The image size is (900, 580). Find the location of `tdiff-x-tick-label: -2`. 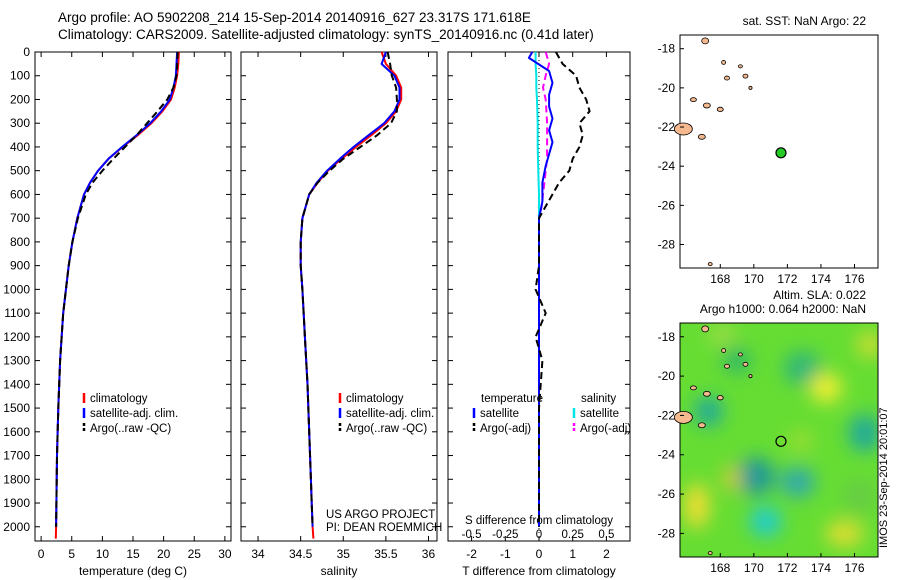

tdiff-x-tick-label: -2 is located at coordinates (471, 554).